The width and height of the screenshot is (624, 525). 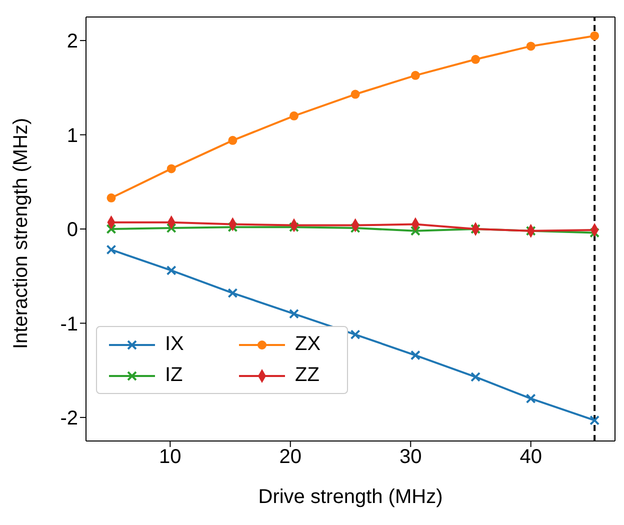 What do you see at coordinates (174, 344) in the screenshot?
I see `legend-label: IX` at bounding box center [174, 344].